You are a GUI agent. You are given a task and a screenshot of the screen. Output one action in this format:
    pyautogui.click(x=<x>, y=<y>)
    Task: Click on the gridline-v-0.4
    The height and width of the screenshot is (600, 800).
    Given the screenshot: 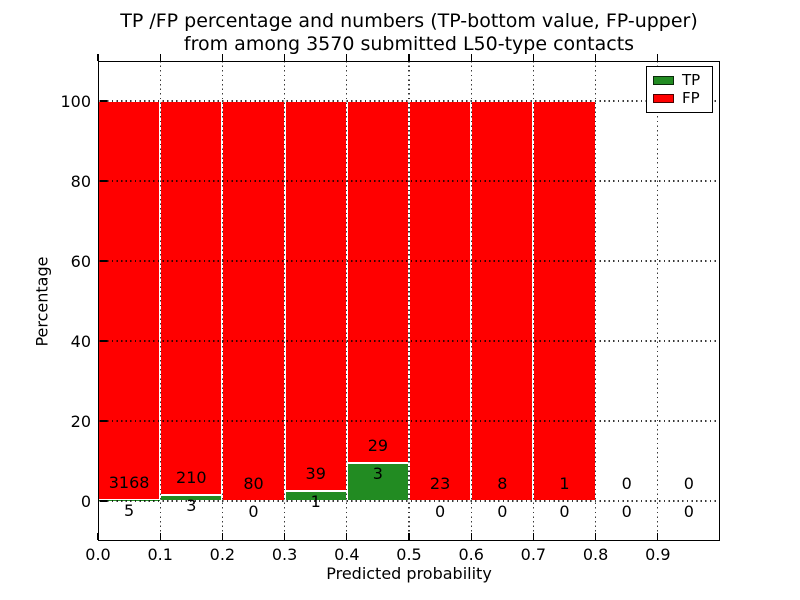 What is the action you would take?
    pyautogui.click(x=347, y=301)
    